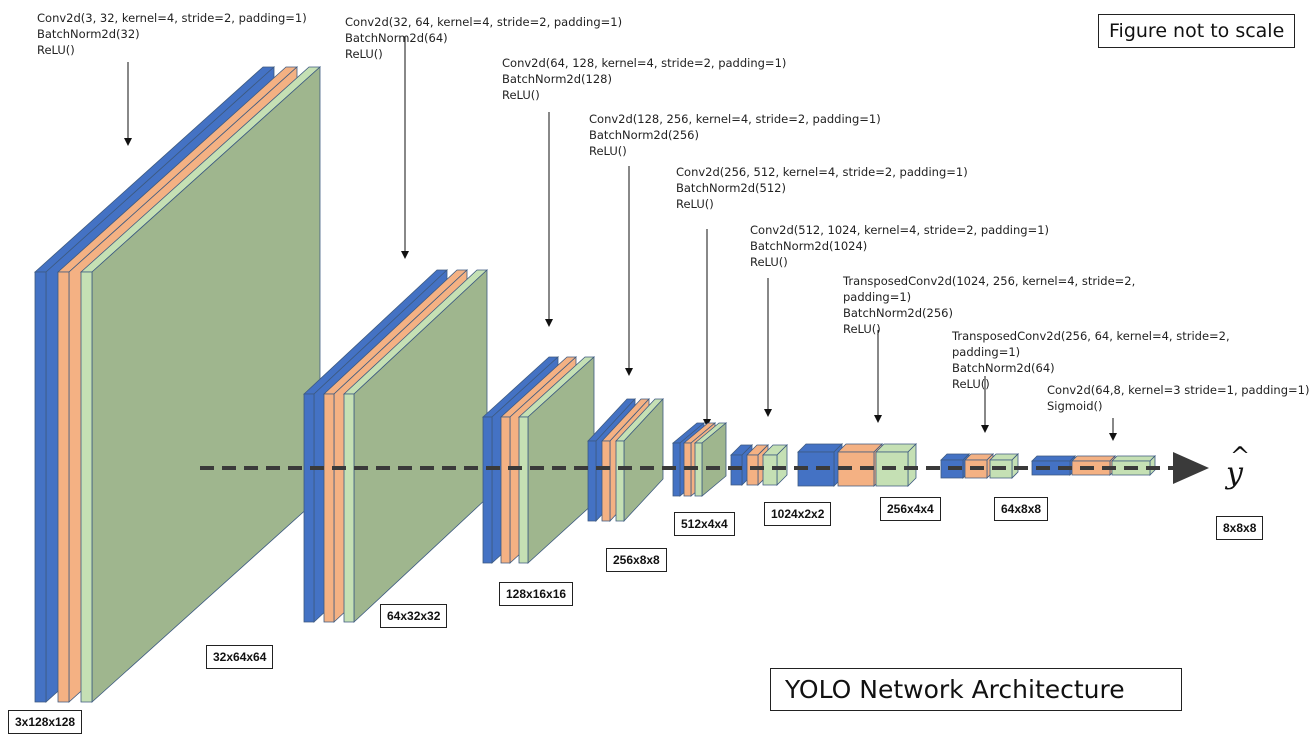  What do you see at coordinates (912, 465) in the screenshot?
I see `block-7-cube-3-side` at bounding box center [912, 465].